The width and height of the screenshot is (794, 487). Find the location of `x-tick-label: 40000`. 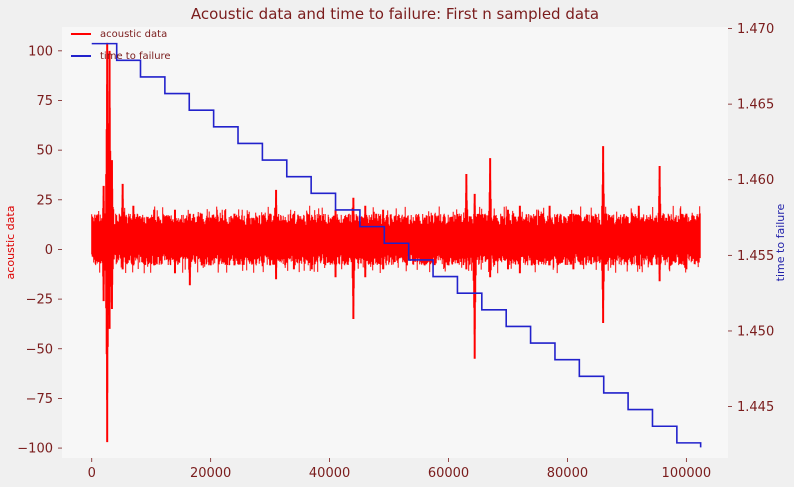

x-tick-label: 40000 is located at coordinates (329, 473).